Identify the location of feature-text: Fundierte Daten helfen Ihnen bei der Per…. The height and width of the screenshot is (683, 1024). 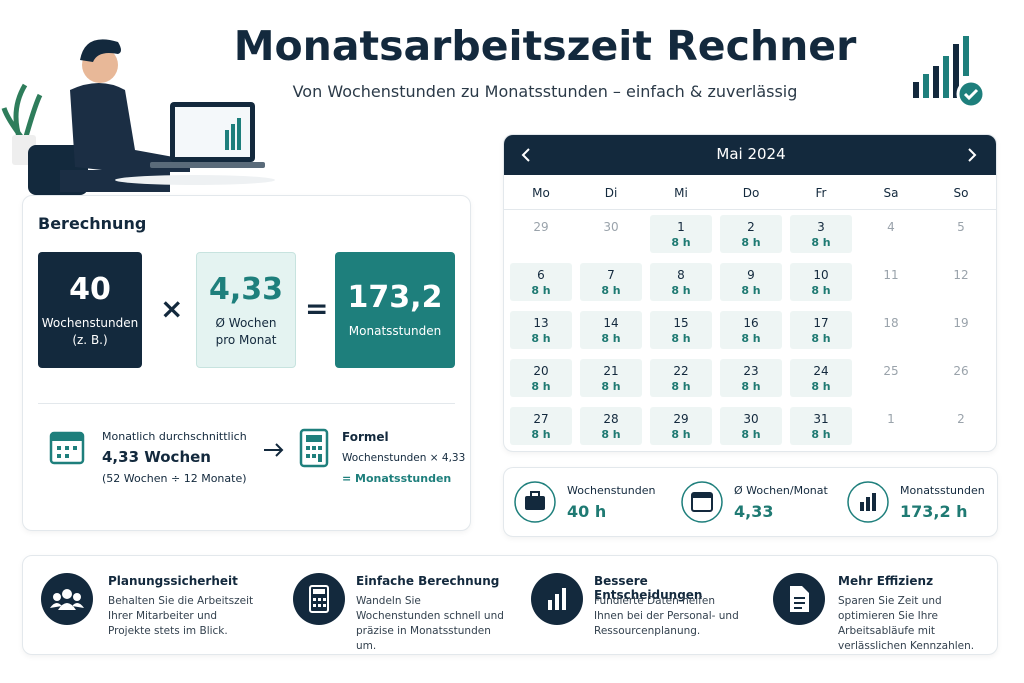
(666, 616).